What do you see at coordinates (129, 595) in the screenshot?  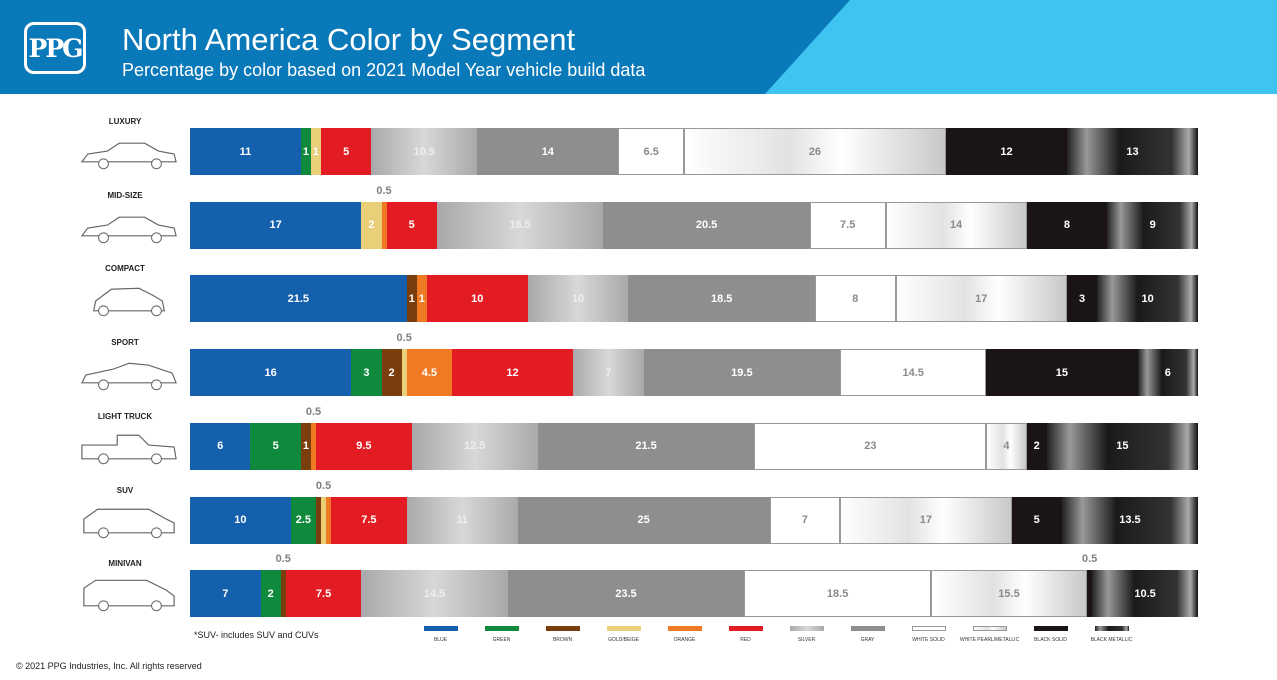 I see `van-car-icon` at bounding box center [129, 595].